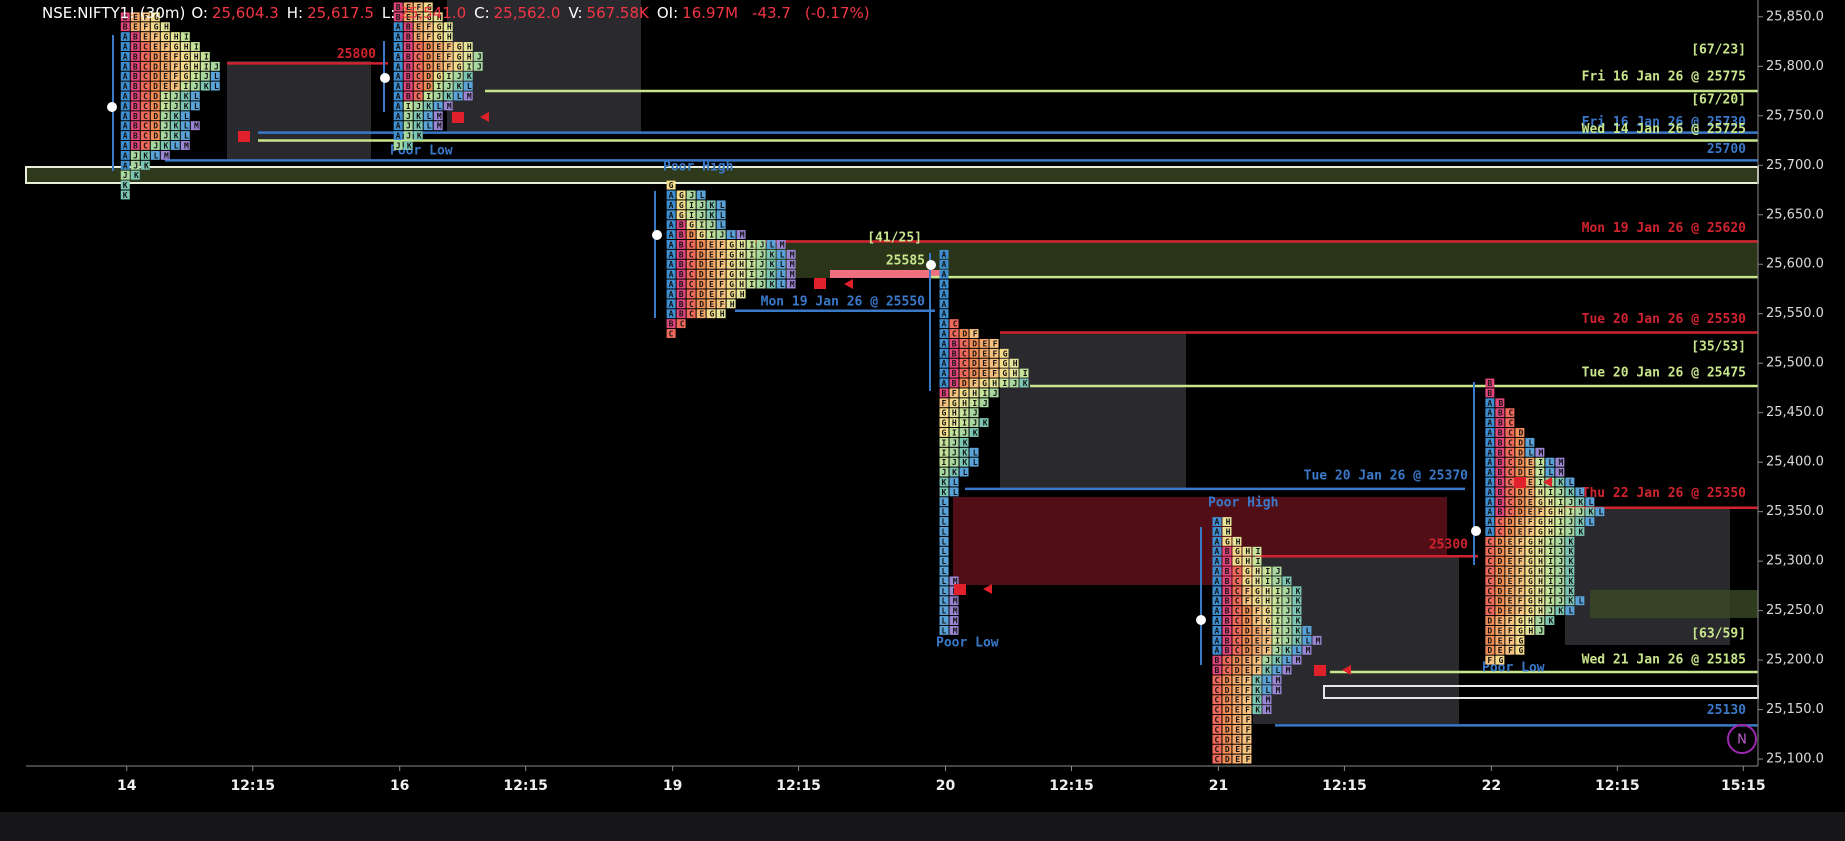  What do you see at coordinates (1664, 493) in the screenshot?
I see `level-label: Thu 22 Jan 26 @ 25350` at bounding box center [1664, 493].